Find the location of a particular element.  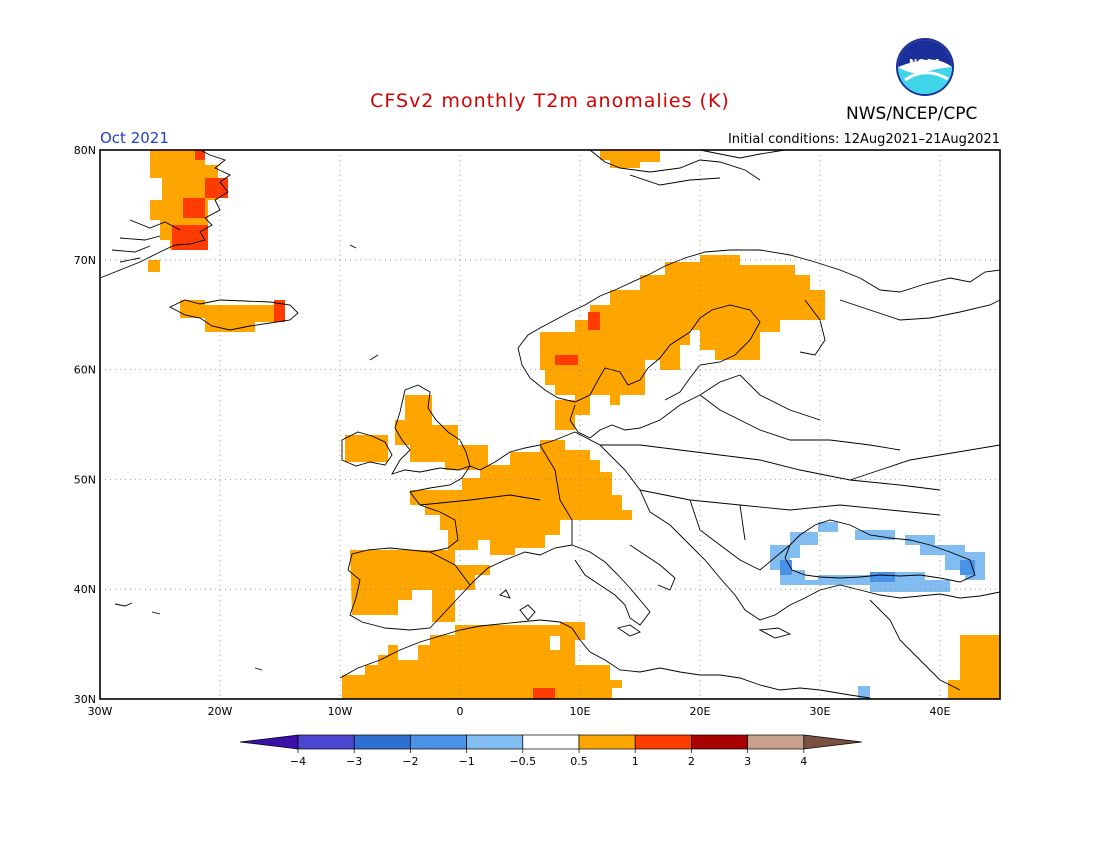

noaa-logo-icon: NOAA is located at coordinates (925, 67).